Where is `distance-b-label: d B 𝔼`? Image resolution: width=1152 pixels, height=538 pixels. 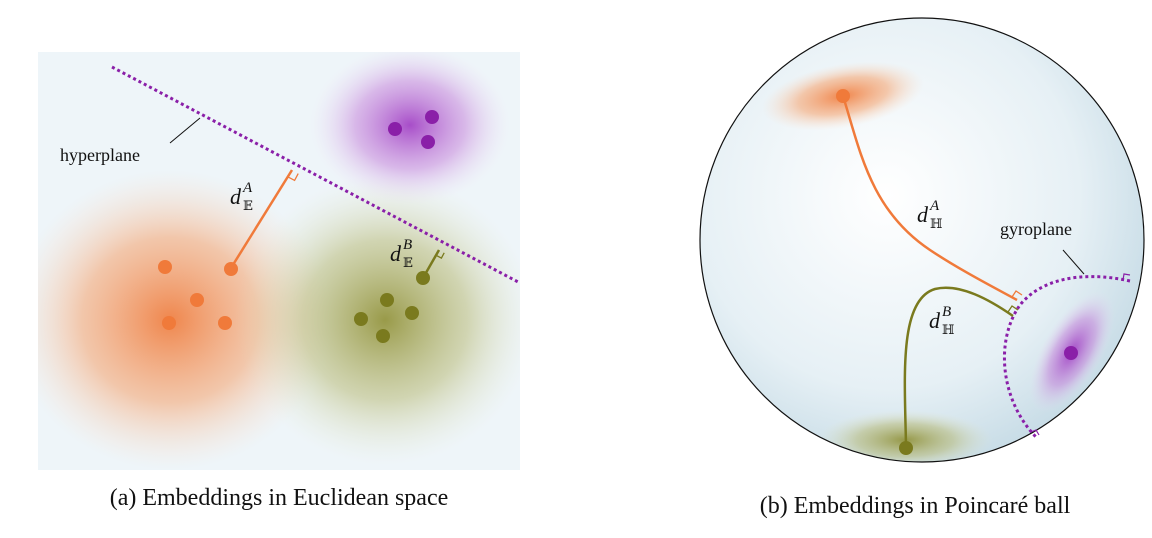 distance-b-label: d B 𝔼 is located at coordinates (401, 253).